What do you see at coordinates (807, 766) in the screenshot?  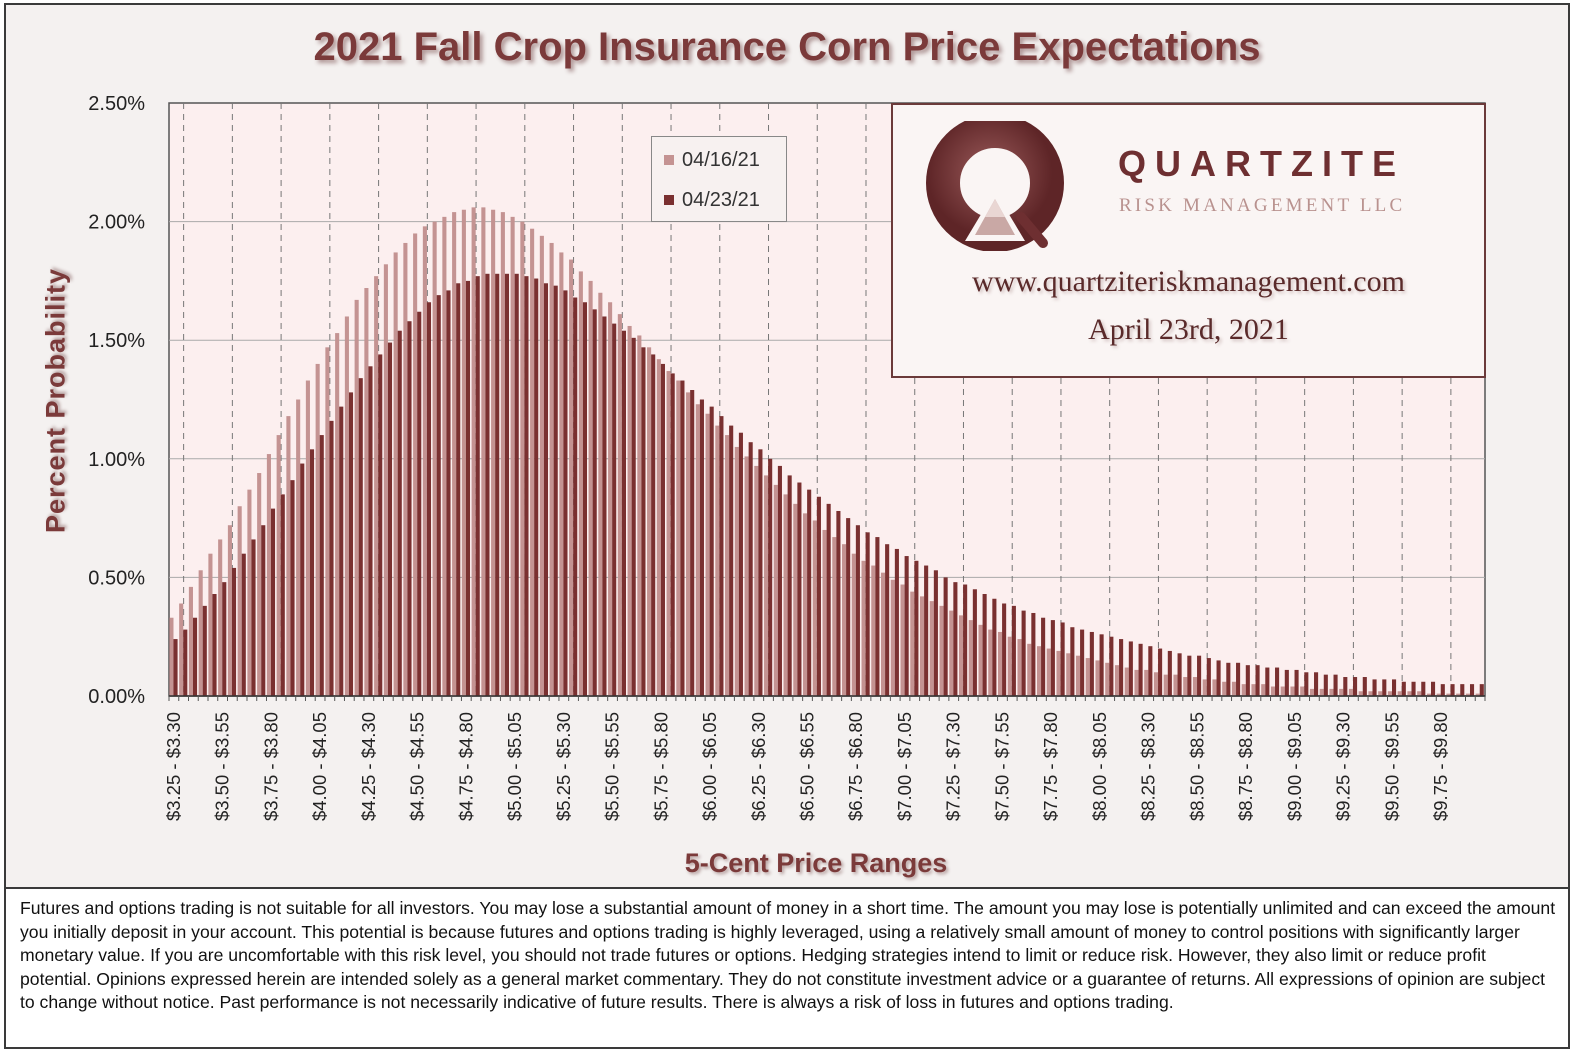 I see `x-tick-label: $6.50 - $6.55` at bounding box center [807, 766].